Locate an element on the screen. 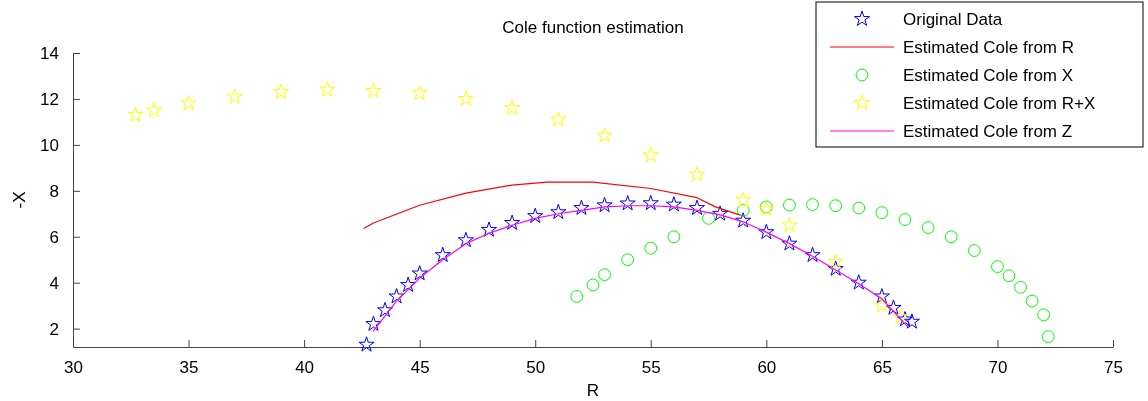 The width and height of the screenshot is (1148, 401). x-tick-label: 30 is located at coordinates (73, 368).